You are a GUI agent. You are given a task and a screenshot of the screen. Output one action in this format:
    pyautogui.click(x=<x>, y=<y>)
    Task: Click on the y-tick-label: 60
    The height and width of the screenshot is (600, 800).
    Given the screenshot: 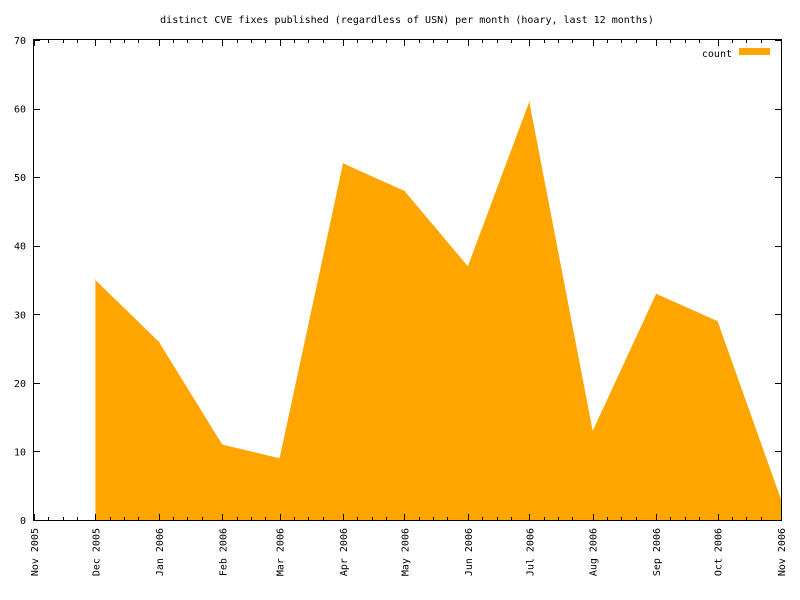 What is the action you would take?
    pyautogui.click(x=20, y=110)
    